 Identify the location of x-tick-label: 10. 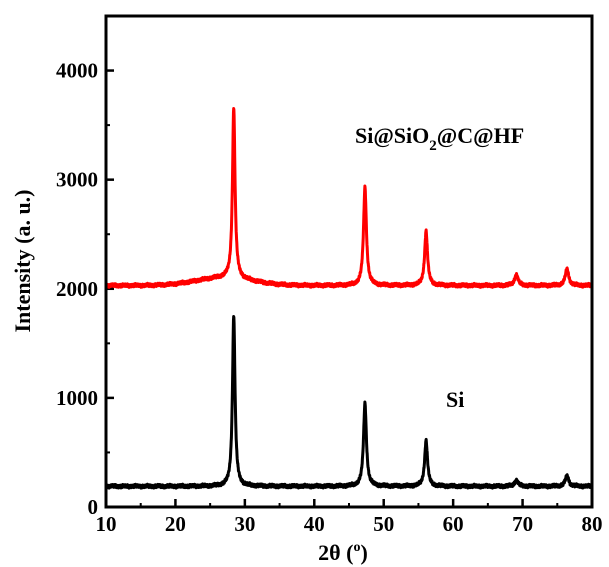
(106, 524).